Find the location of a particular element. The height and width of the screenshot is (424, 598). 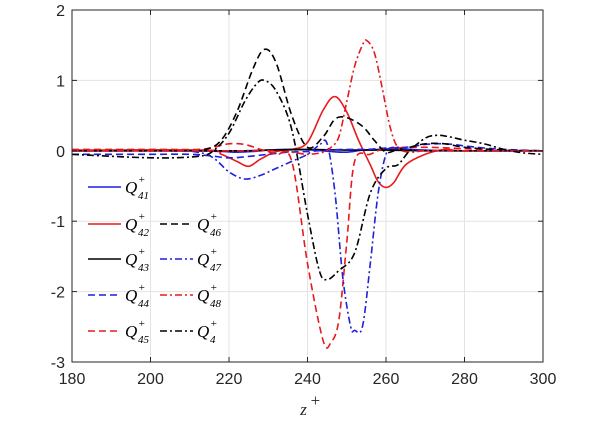

legend-label-q4: Q is located at coordinates (203, 331).